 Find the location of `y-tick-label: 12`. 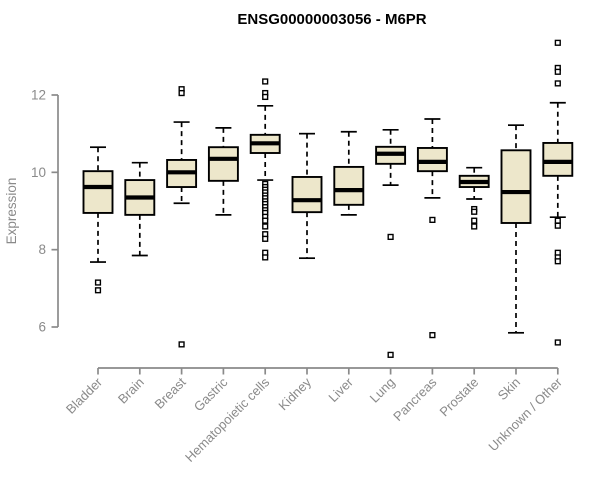

y-tick-label: 12 is located at coordinates (38, 95).